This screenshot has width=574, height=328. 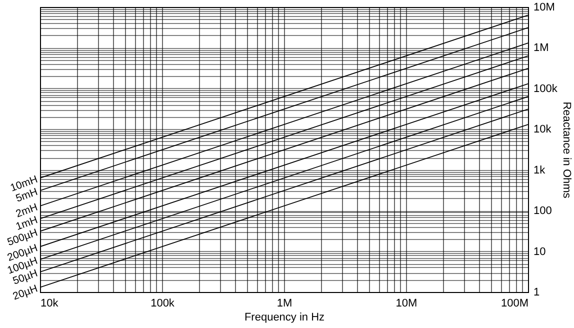 I want to click on y-axis-title: Reactance in Ohms, so click(x=566, y=150).